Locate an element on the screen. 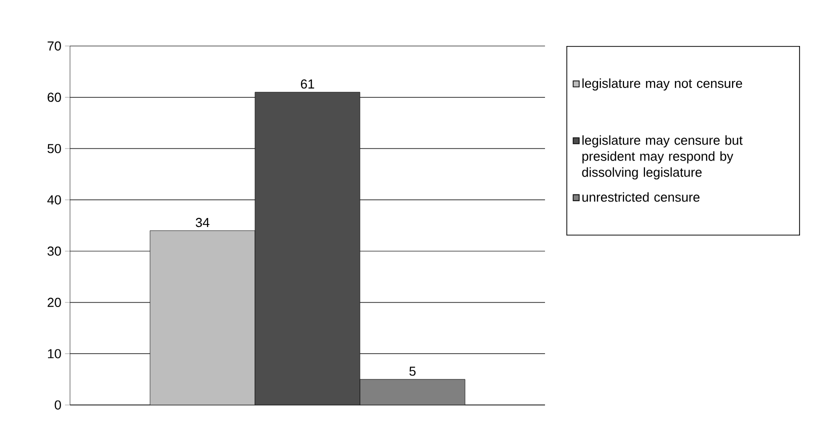  data-label: 5 is located at coordinates (412, 371).